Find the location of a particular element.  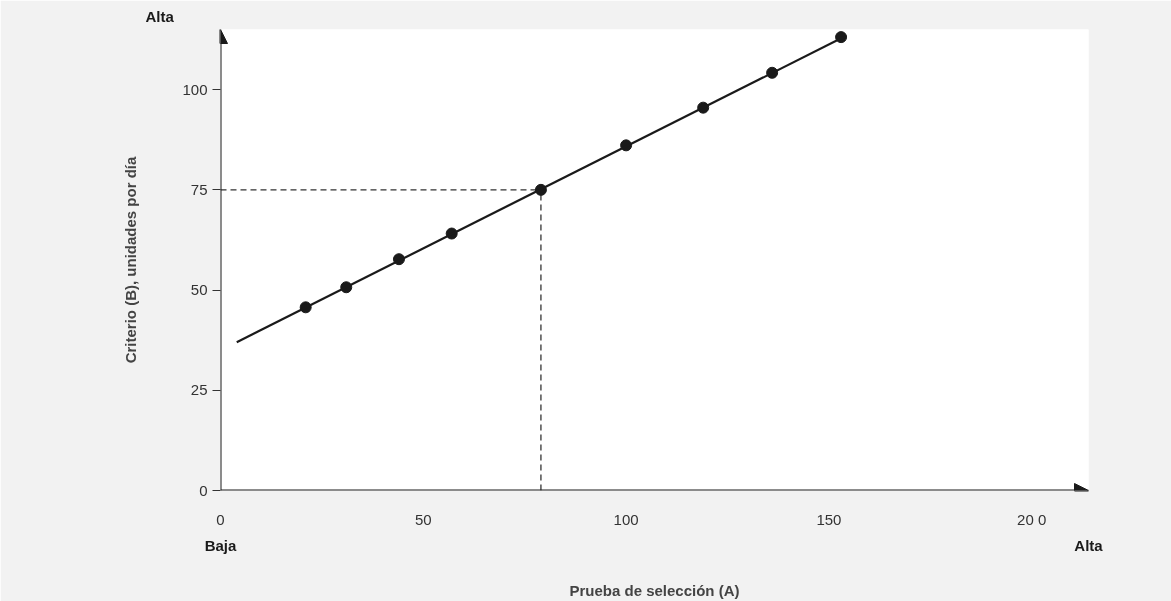

x-tick-label: 150 is located at coordinates (829, 519).